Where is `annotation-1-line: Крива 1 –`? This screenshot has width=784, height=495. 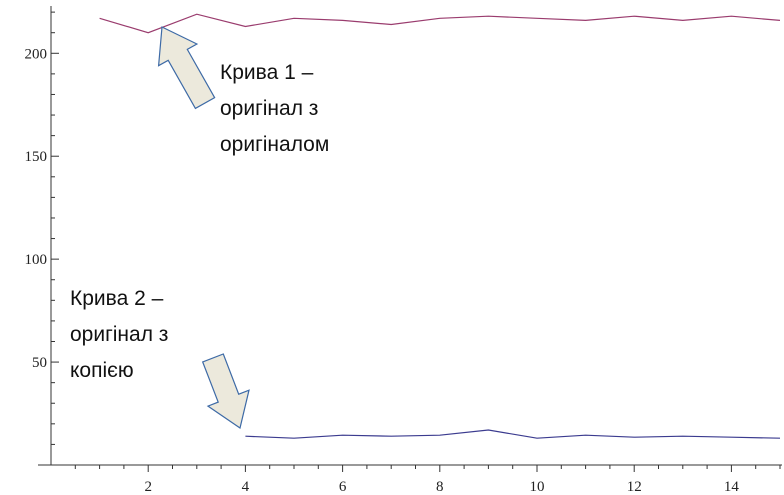 annotation-1-line: Крива 1 – is located at coordinates (267, 72).